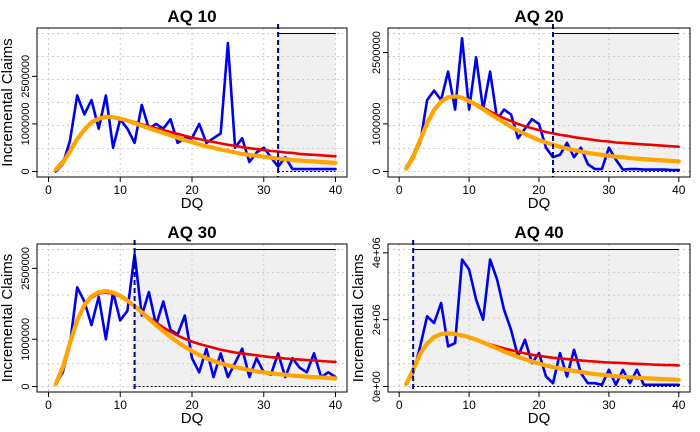 This screenshot has height=432, width=700. Describe the element at coordinates (191, 232) in the screenshot. I see `chart-title: AQ 30` at that location.